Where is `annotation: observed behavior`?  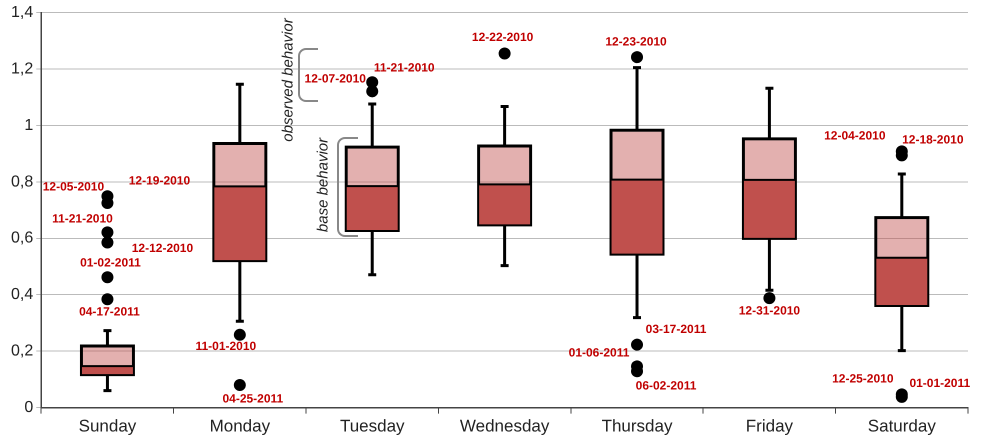
annotation: observed behavior is located at coordinates (288, 80).